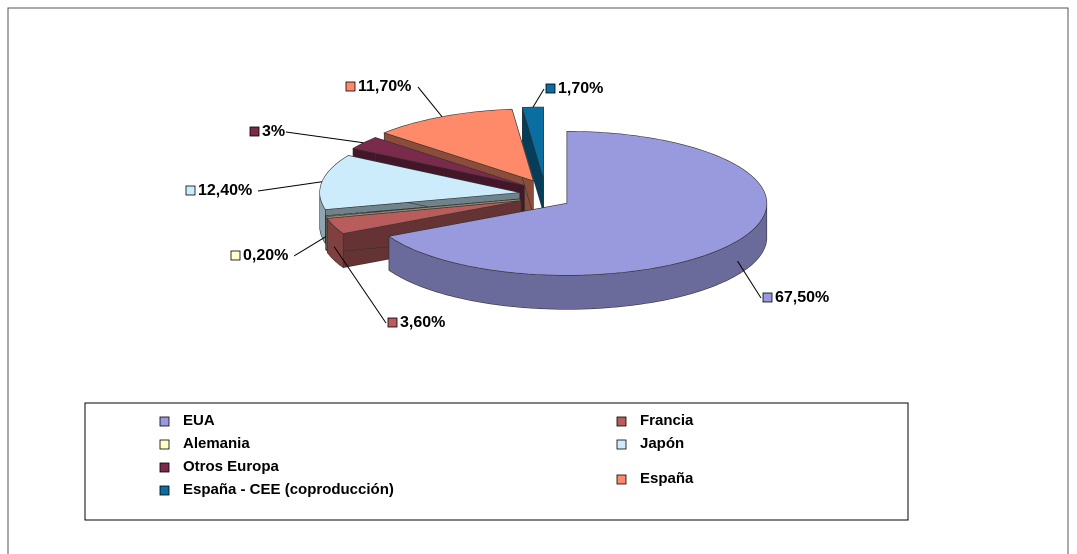 This screenshot has height=554, width=1077. I want to click on legend-label: Otros Europa, so click(231, 466).